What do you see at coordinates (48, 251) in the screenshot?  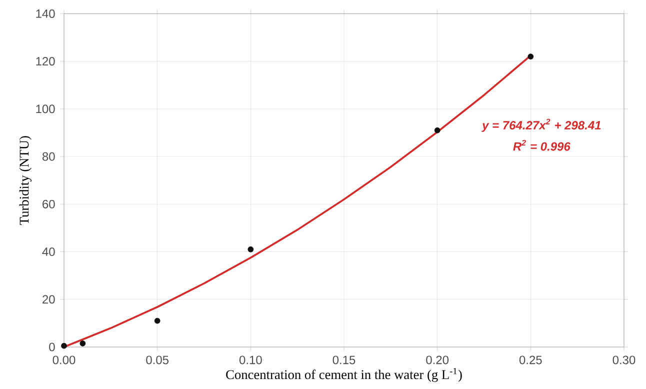 I see `y-tick-label: 40` at bounding box center [48, 251].